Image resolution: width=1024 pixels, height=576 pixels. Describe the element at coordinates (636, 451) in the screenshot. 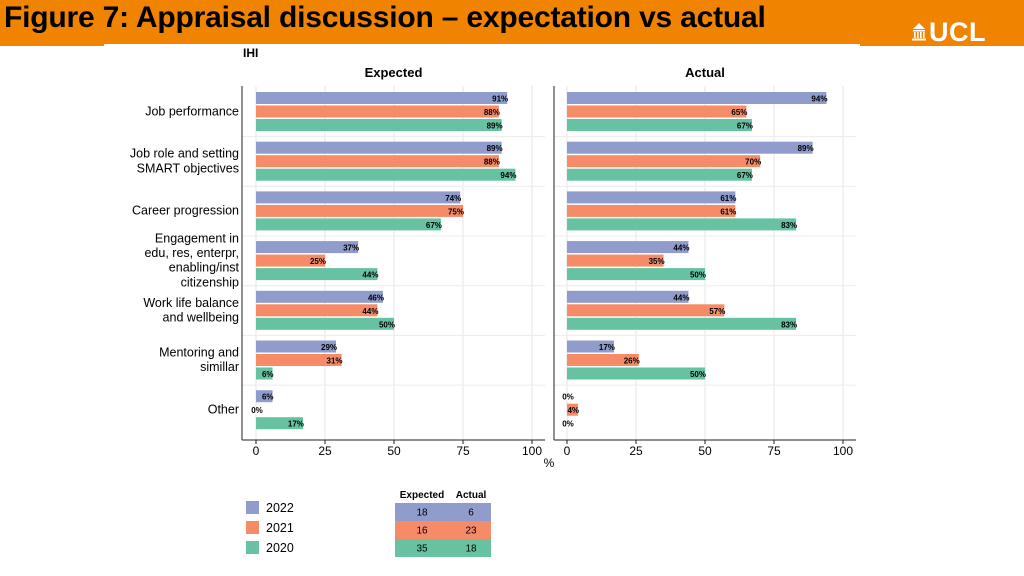

I see `x-tick-label-actual: 25` at that location.